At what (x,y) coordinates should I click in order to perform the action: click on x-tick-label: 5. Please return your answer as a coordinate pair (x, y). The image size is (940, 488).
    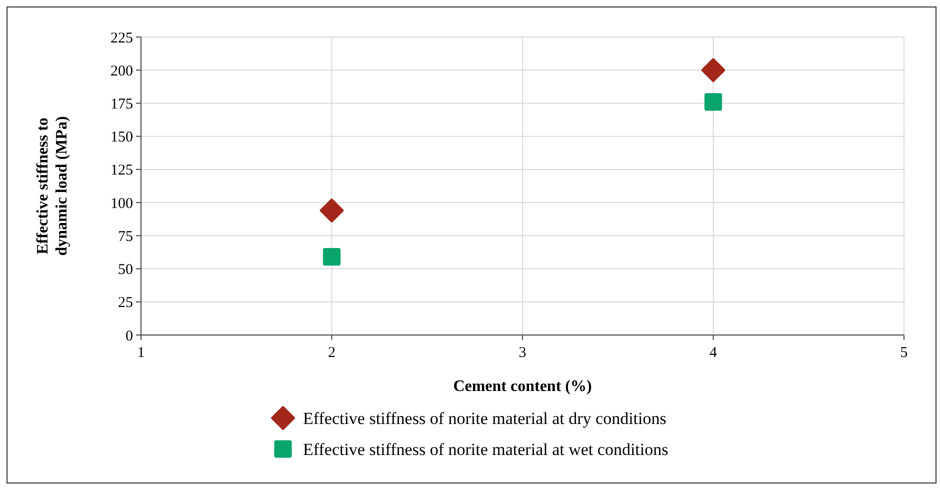
    Looking at the image, I should click on (904, 353).